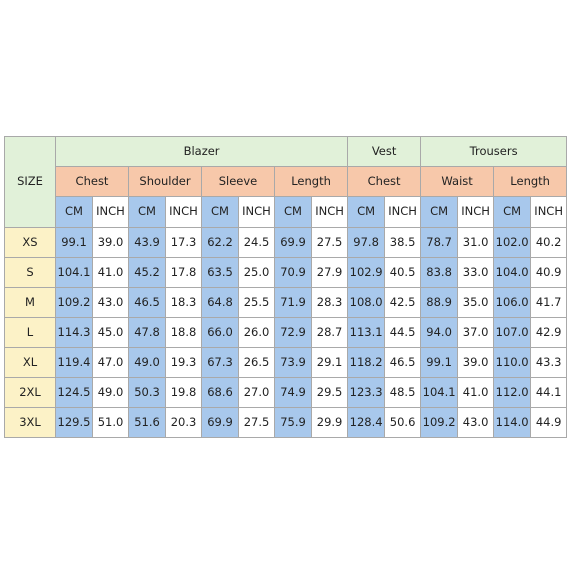 Image resolution: width=569 pixels, height=569 pixels. What do you see at coordinates (476, 422) in the screenshot?
I see `inch-value-cell: 43.0` at bounding box center [476, 422].